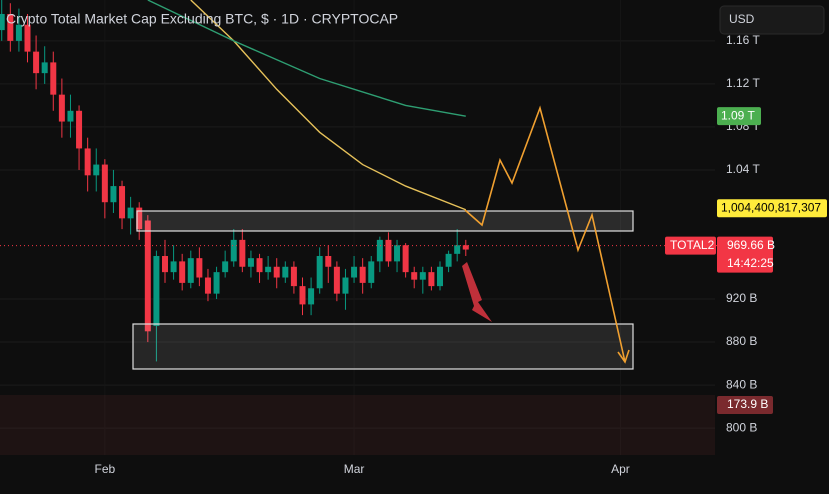  Describe the element at coordinates (741, 384) in the screenshot. I see `y-tick-label: 840 B` at that location.